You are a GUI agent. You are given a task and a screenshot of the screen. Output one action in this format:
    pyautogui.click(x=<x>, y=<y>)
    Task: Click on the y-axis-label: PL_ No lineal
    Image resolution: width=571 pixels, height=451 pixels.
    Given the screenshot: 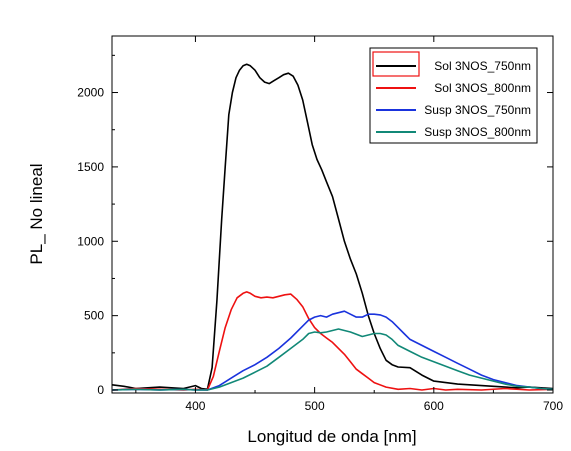 What is the action you would take?
    pyautogui.click(x=36, y=213)
    